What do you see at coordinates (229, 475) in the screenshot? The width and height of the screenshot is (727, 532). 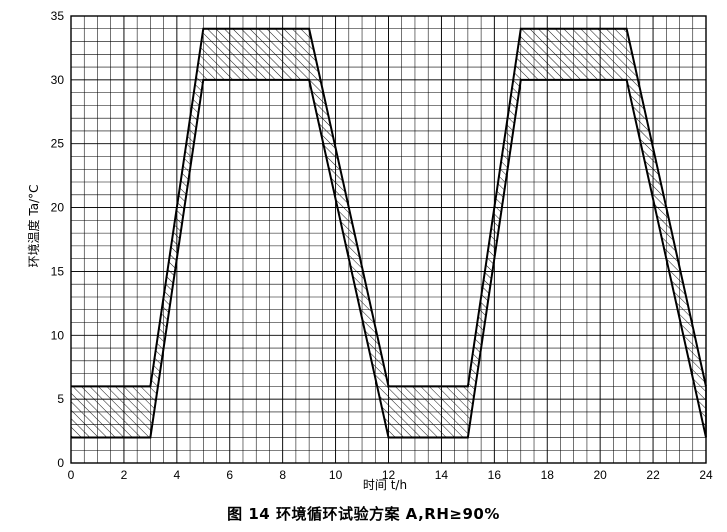 I see `x-tick-label: 6` at bounding box center [229, 475].